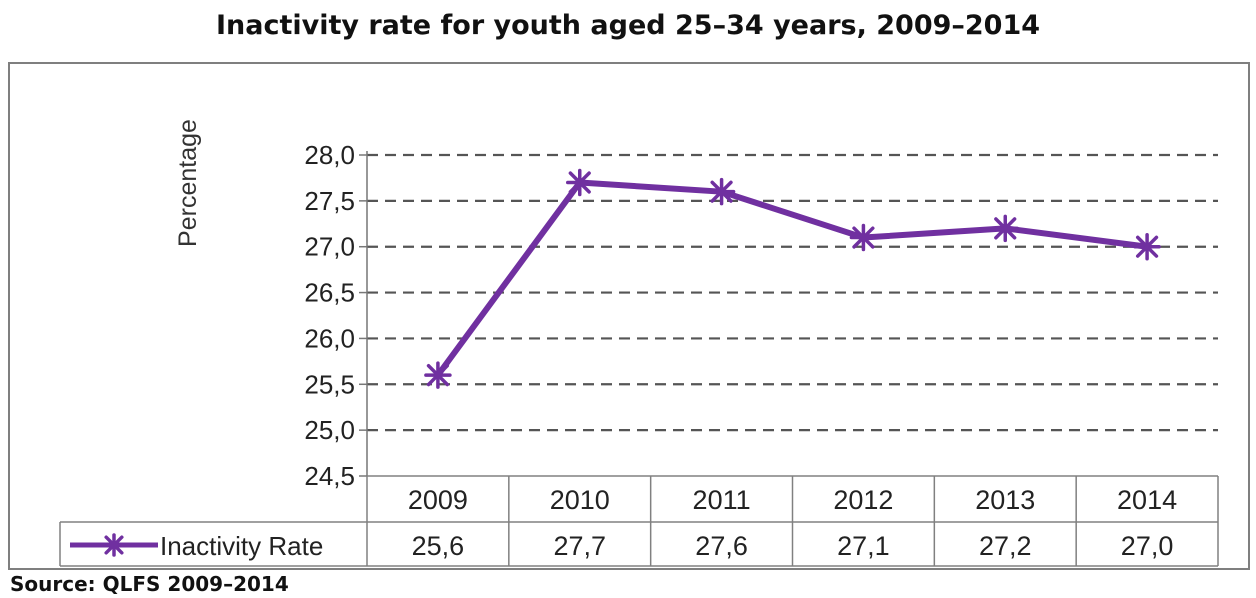  I want to click on data-table-value: 27,7, so click(579, 546).